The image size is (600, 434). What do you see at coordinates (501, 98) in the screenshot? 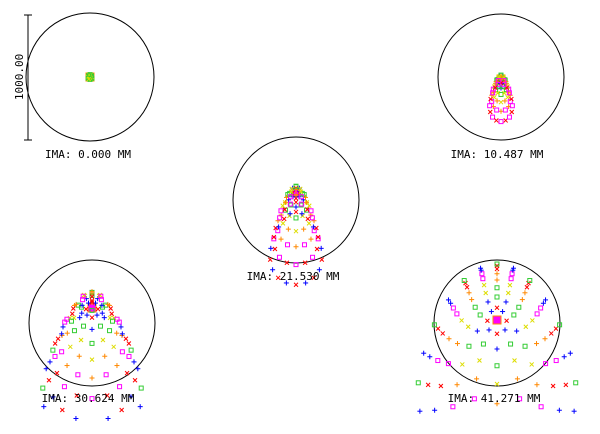
I see `spot-cluster` at bounding box center [501, 98].